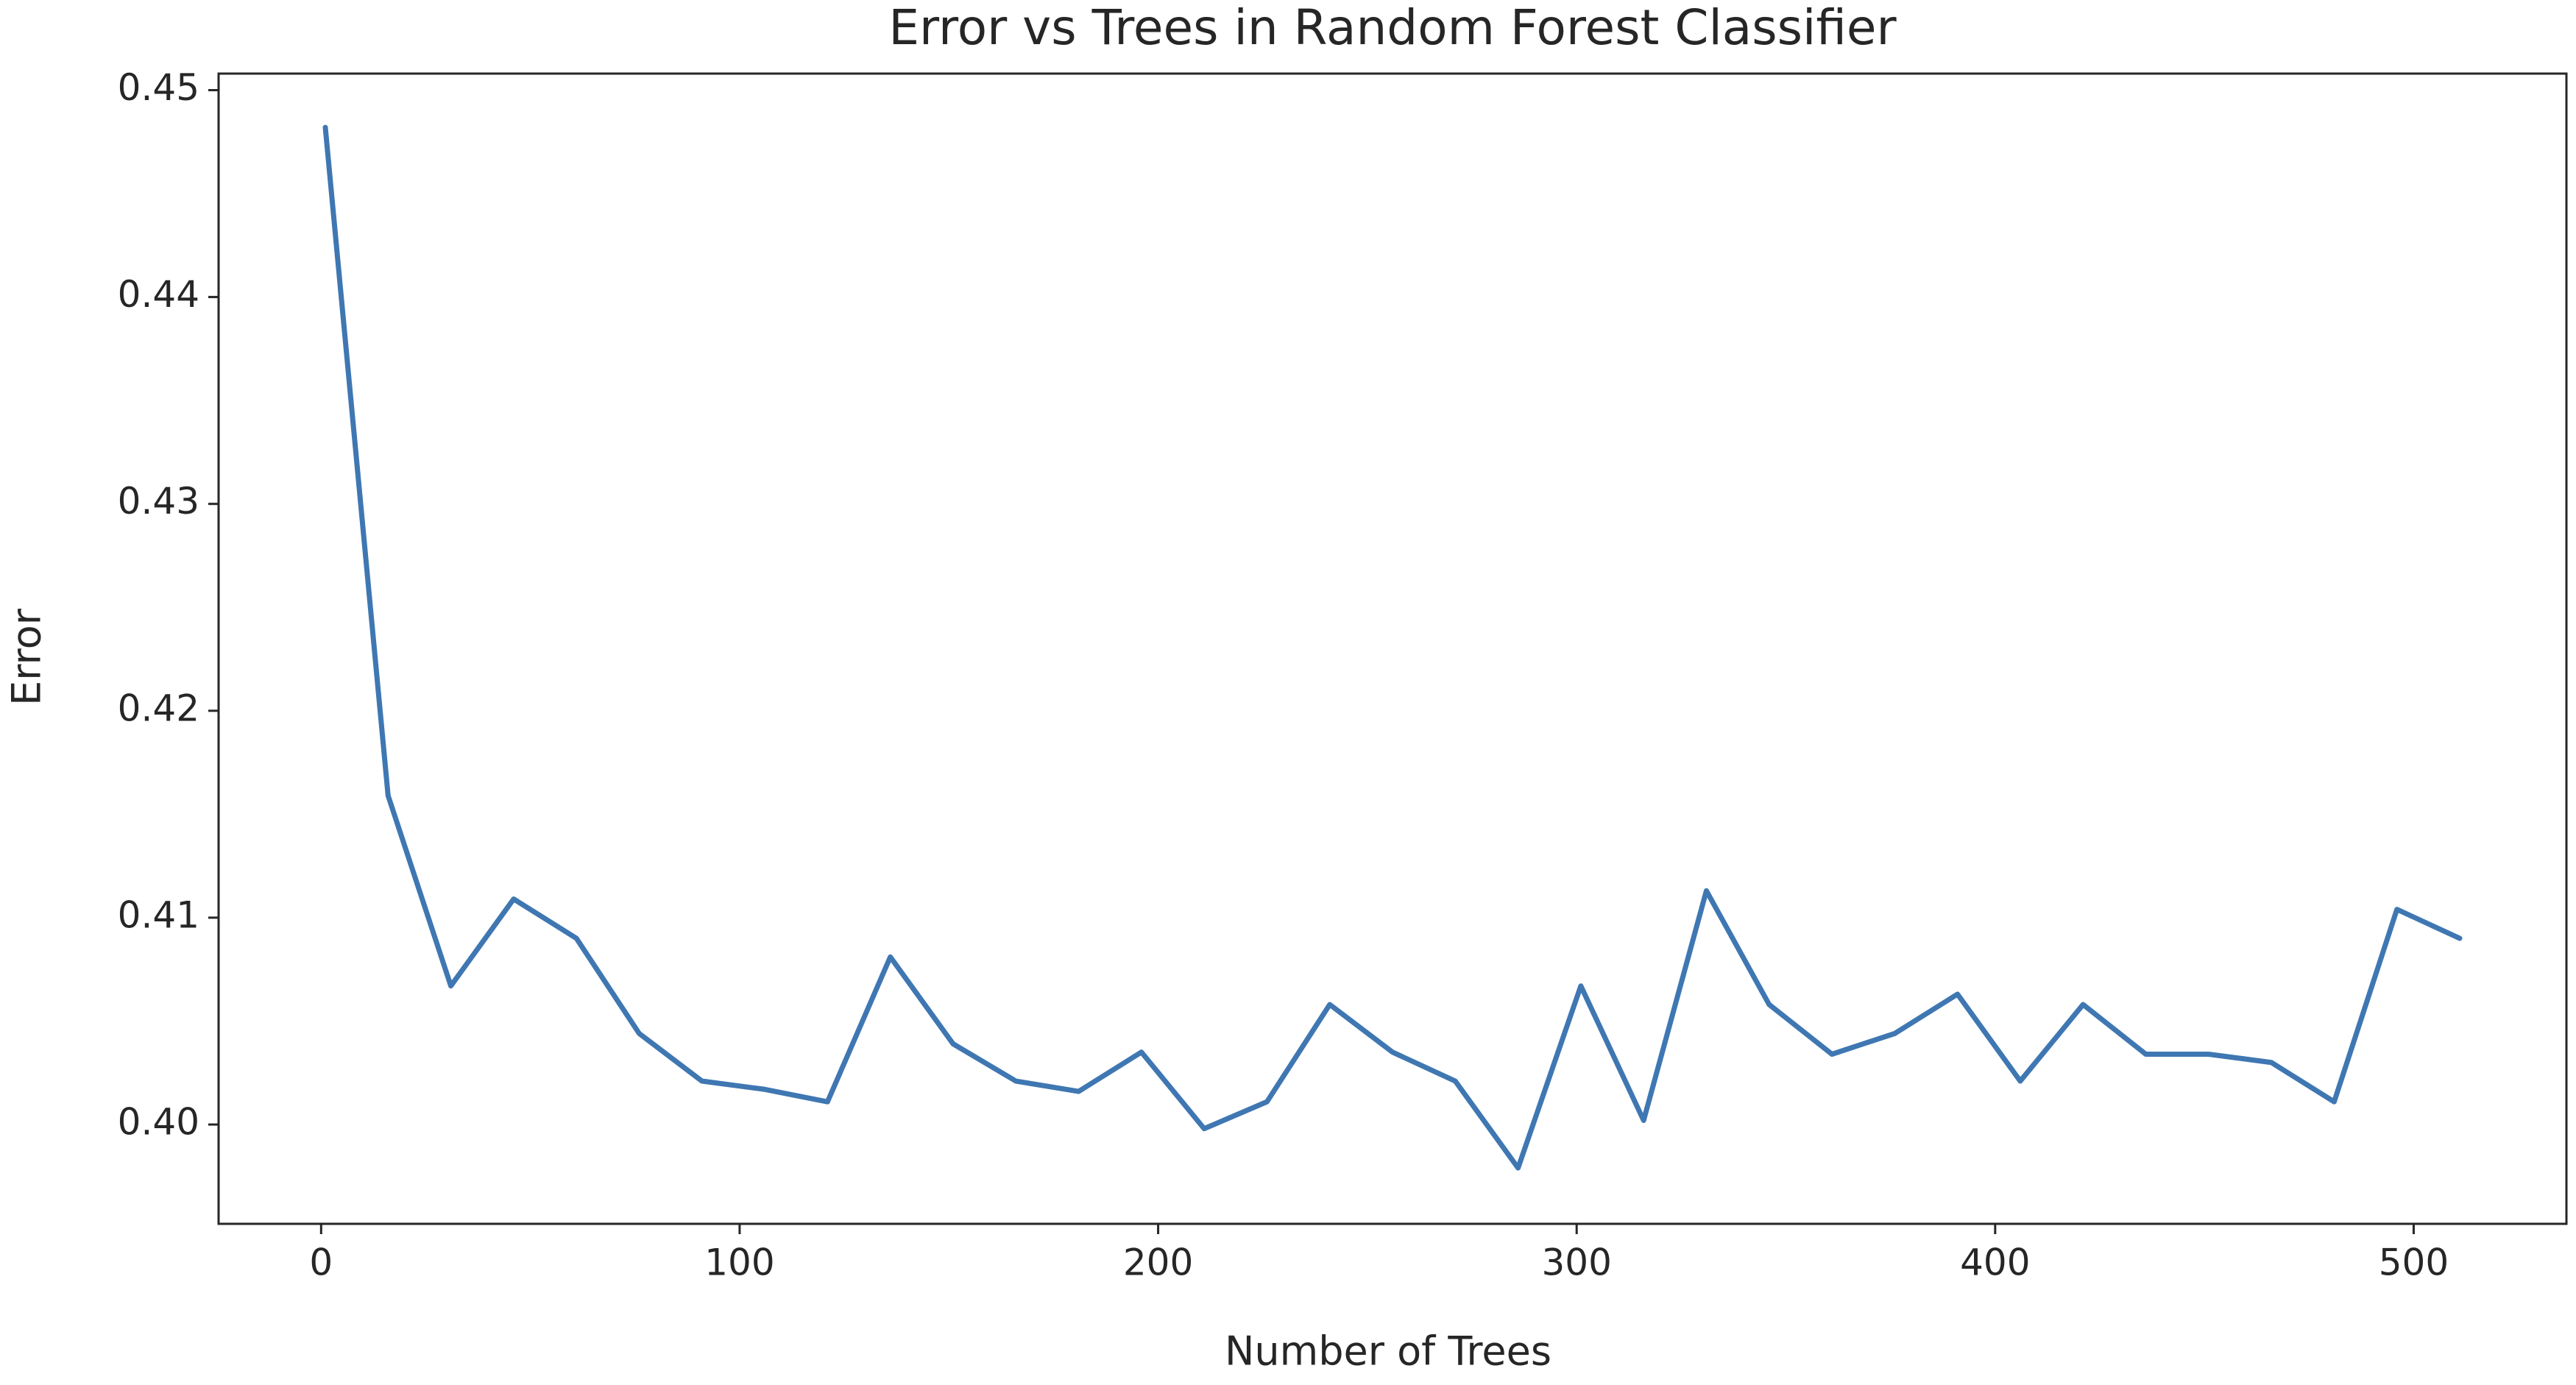  I want to click on y-tick-label: 0.40, so click(158, 1122).